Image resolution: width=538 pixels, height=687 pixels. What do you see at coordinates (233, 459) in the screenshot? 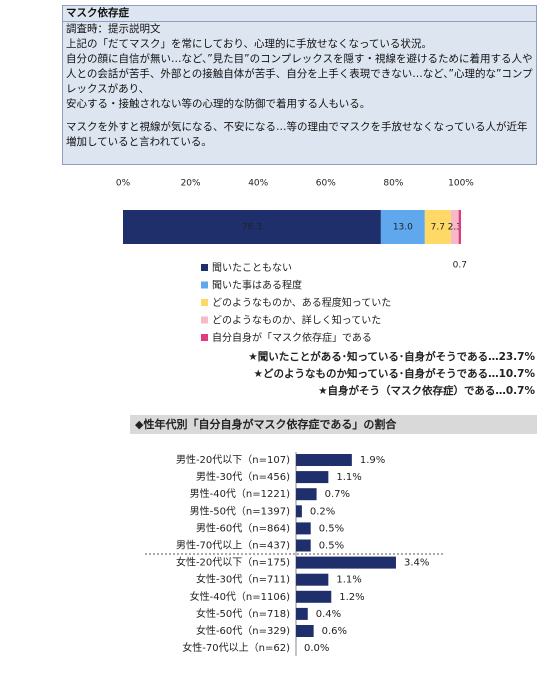
I see `y-tick-label: 男性-20代以下（n=107)` at bounding box center [233, 459].